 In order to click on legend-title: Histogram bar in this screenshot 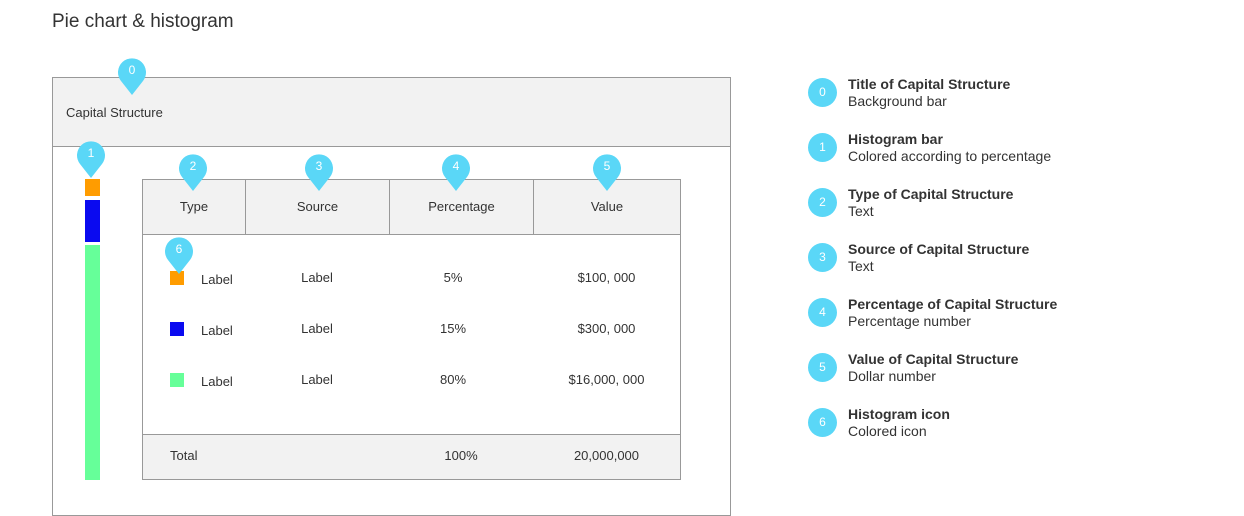, I will do `click(895, 139)`.